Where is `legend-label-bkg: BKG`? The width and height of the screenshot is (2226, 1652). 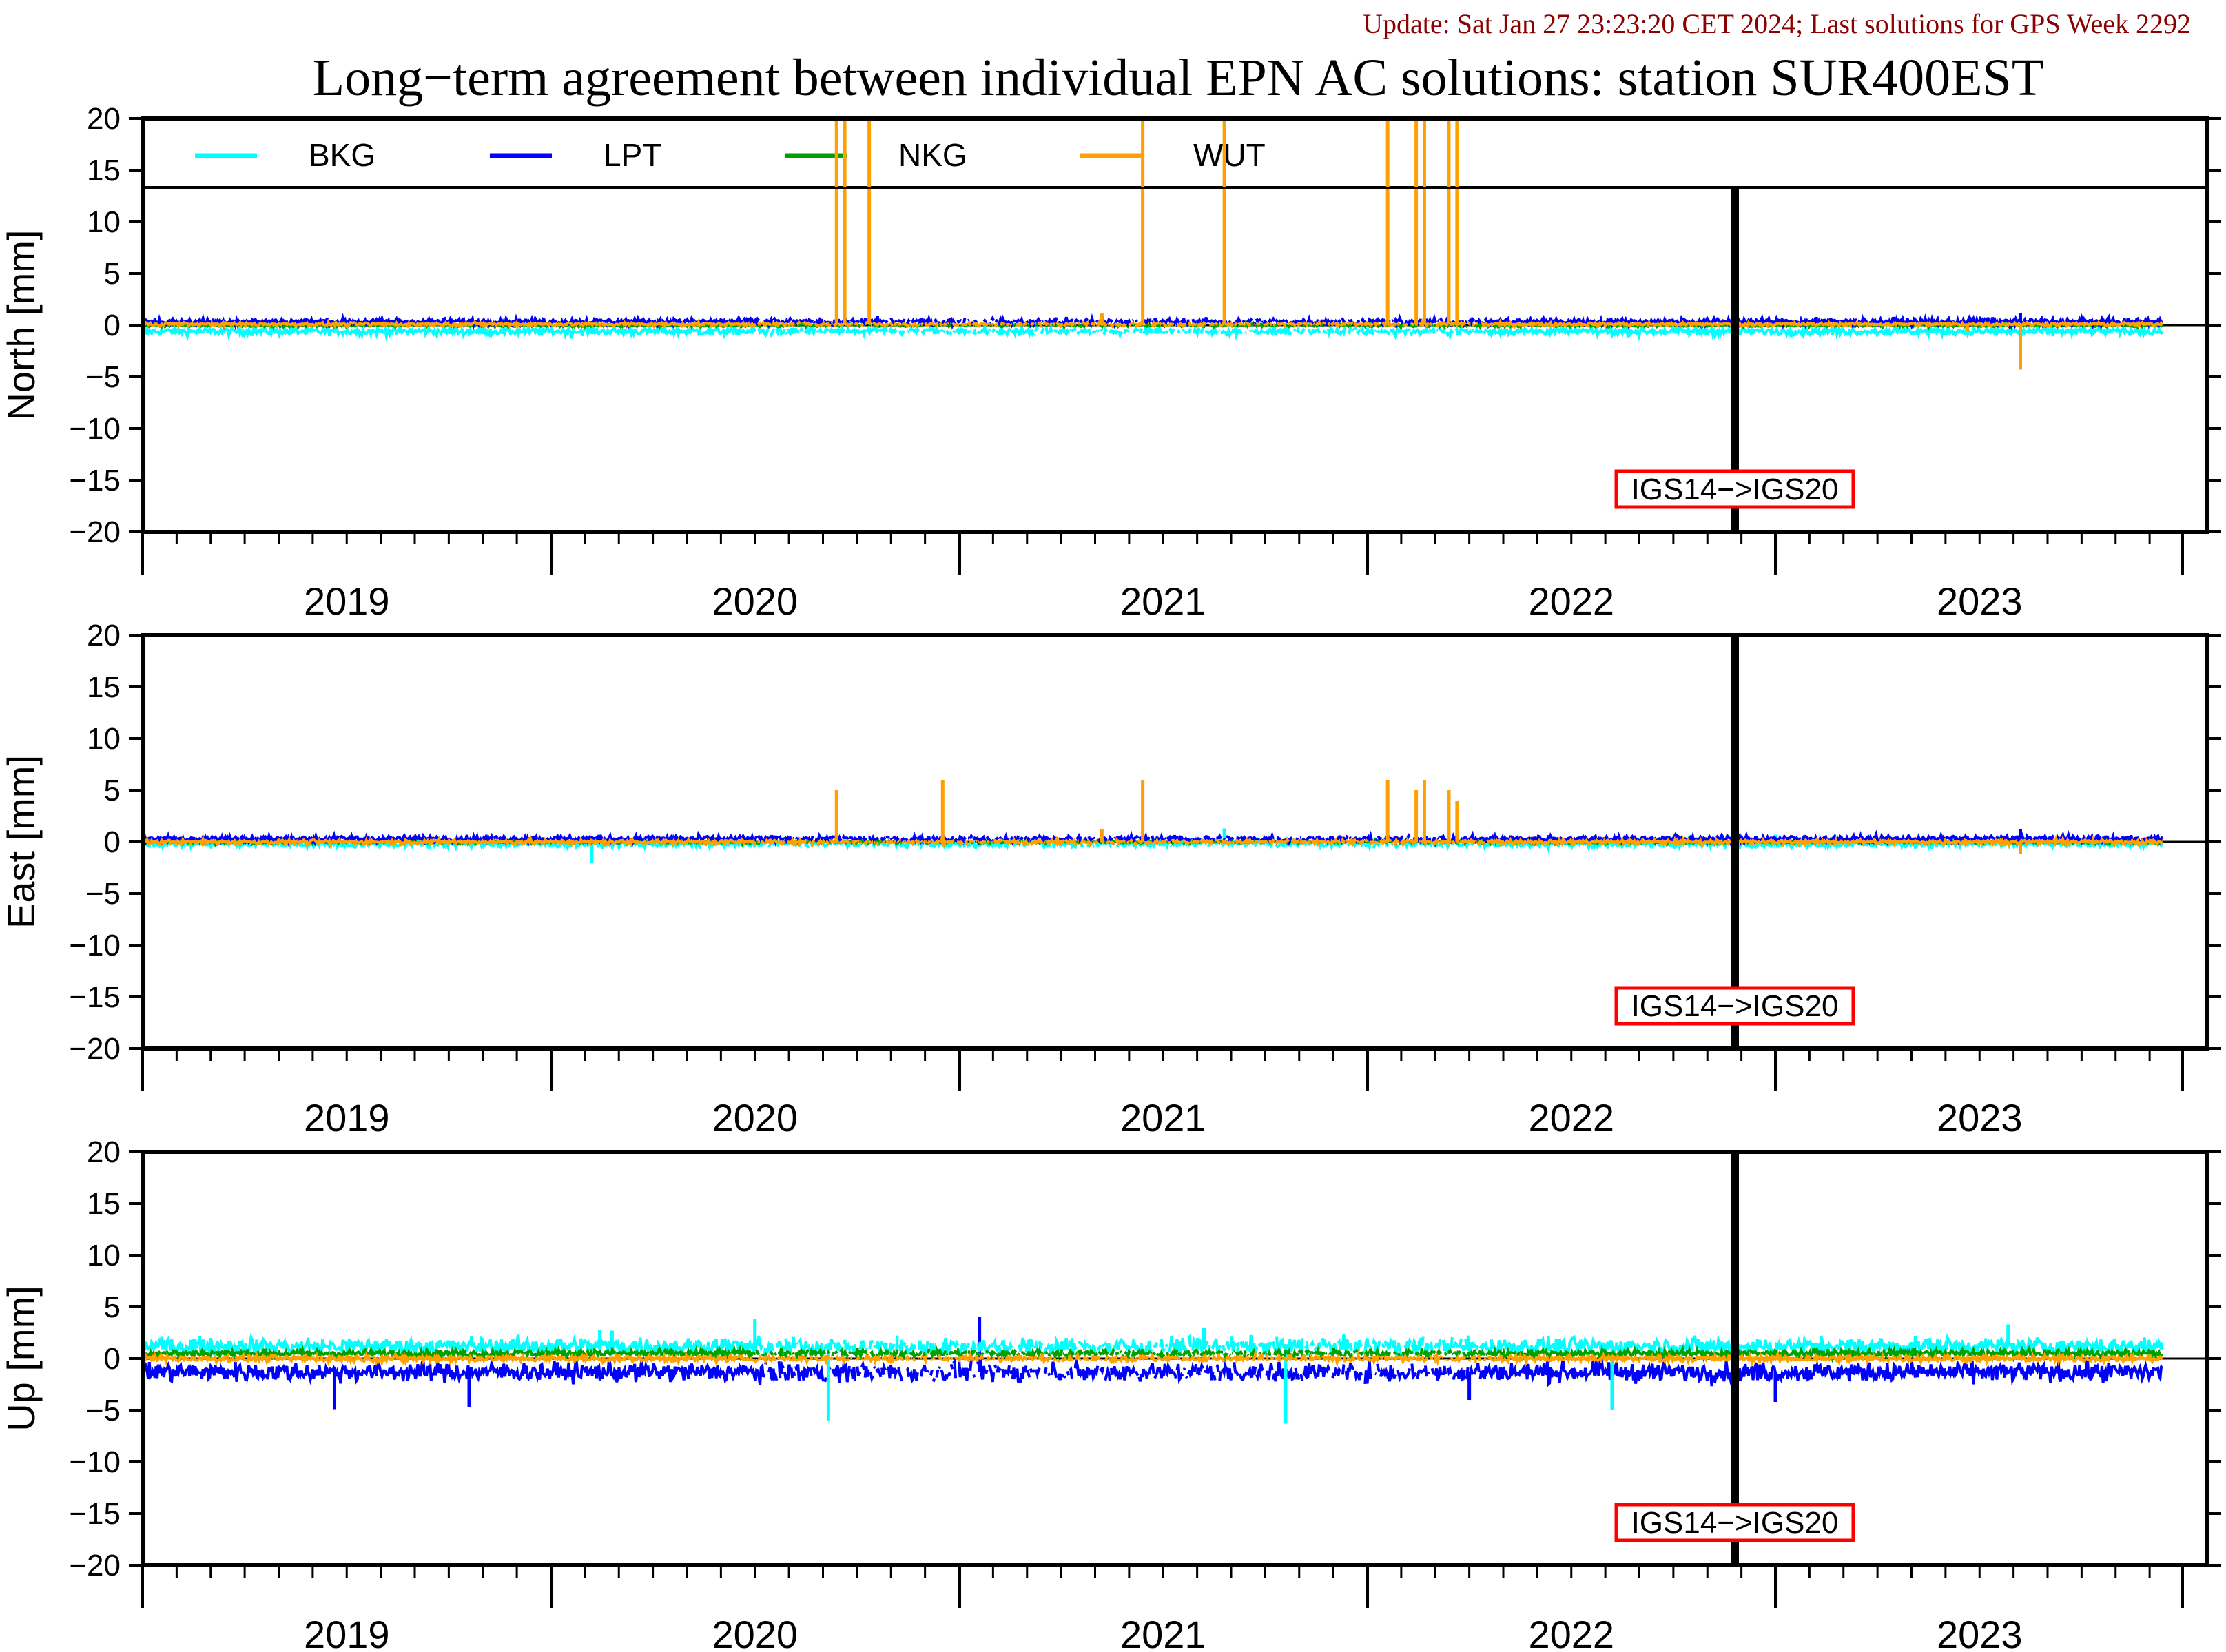 legend-label-bkg: BKG is located at coordinates (342, 155).